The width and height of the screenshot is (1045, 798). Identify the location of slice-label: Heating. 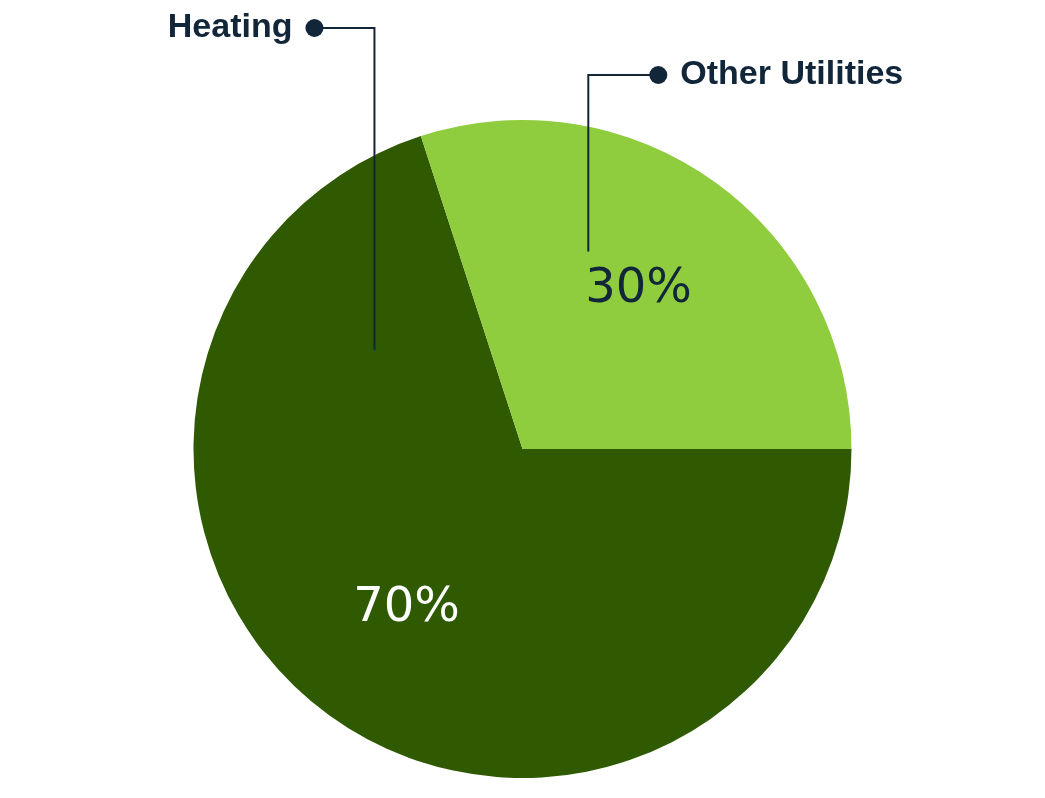
(230, 25).